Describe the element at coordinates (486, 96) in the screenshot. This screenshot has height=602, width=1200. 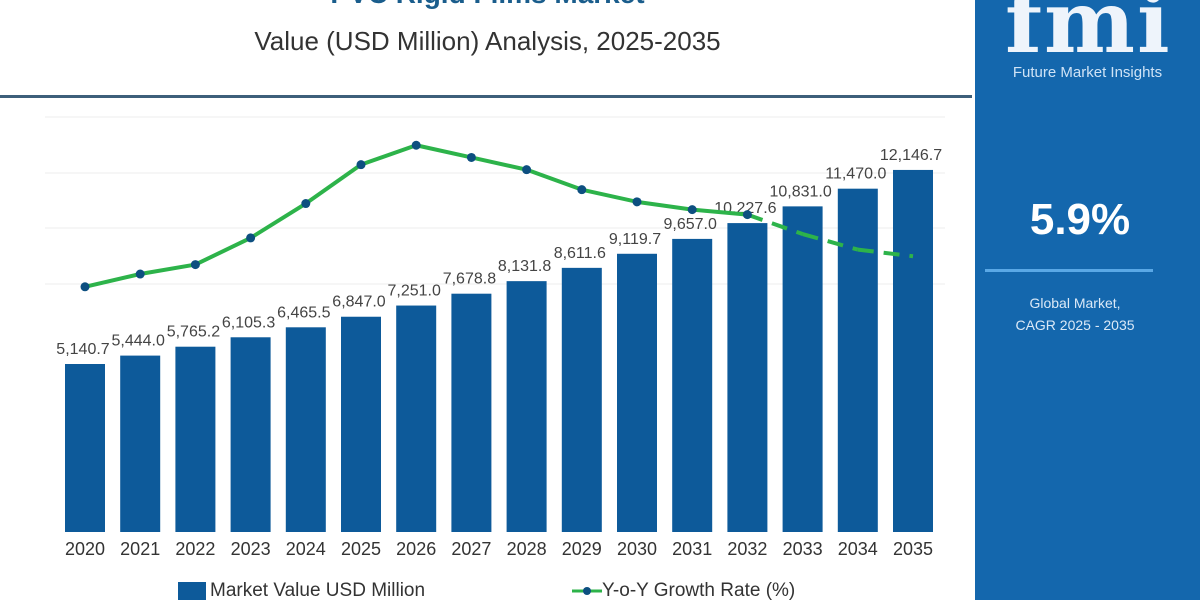
I see `title-divider` at that location.